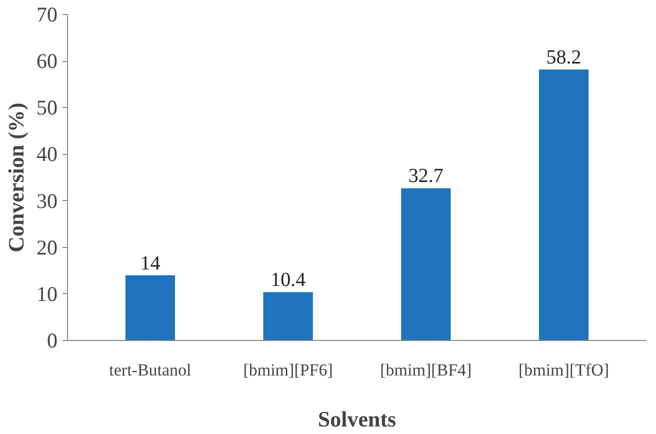  Describe the element at coordinates (16, 177) in the screenshot. I see `y-axis-title: Conversion (%)` at that location.